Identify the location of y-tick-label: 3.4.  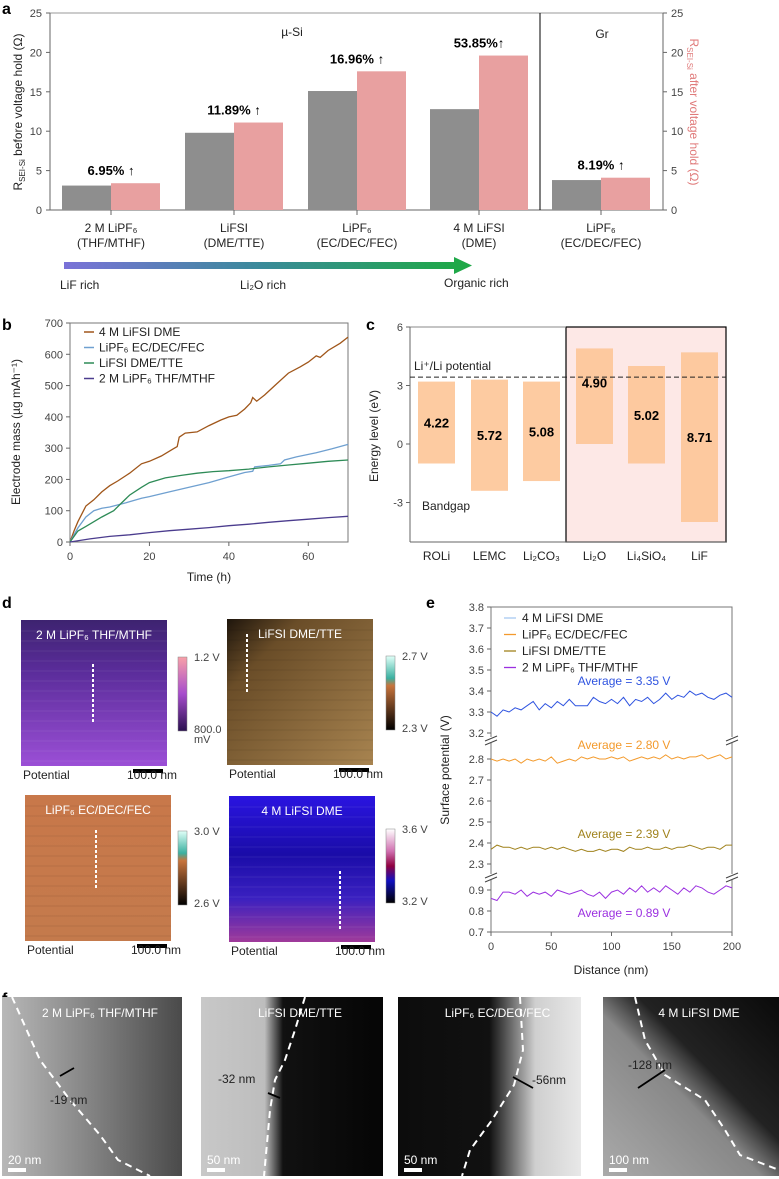
(476, 692).